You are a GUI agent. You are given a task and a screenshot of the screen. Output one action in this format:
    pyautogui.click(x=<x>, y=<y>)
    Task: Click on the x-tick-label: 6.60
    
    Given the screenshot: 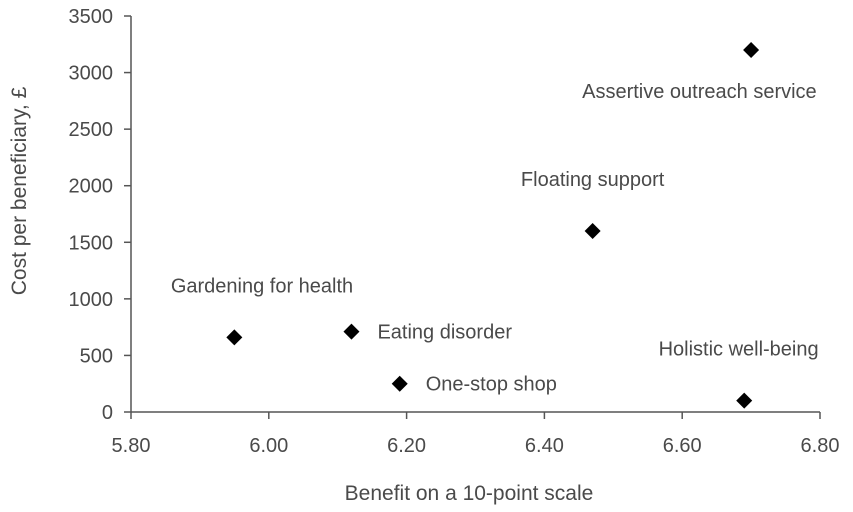 What is the action you would take?
    pyautogui.click(x=682, y=446)
    